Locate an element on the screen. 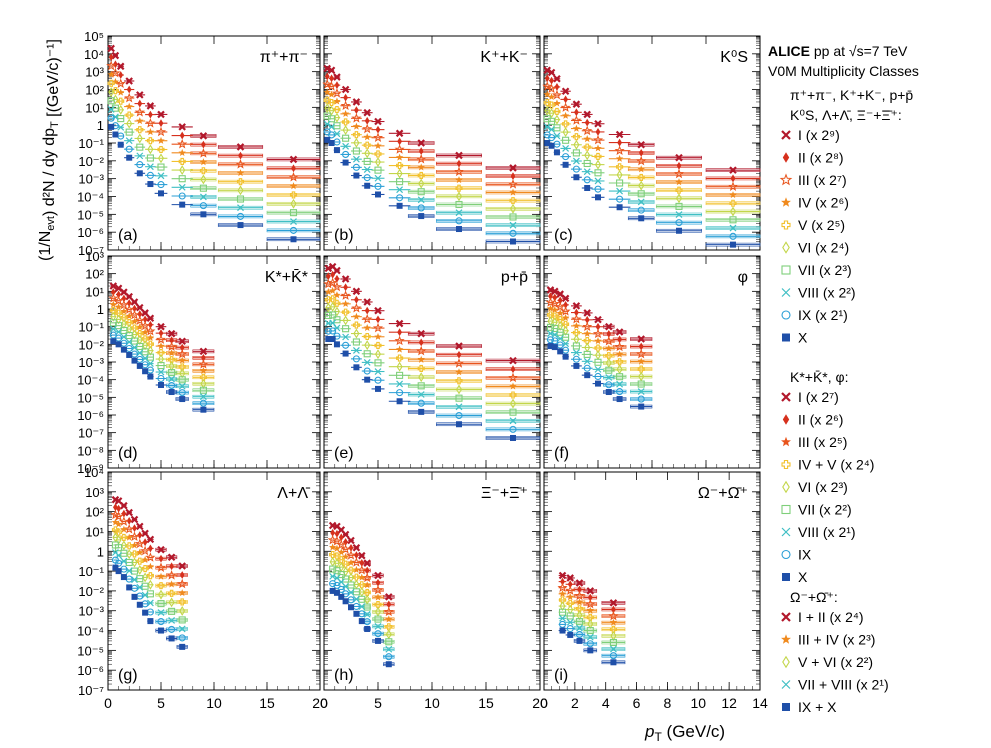  series-V is located at coordinates (592, 614).